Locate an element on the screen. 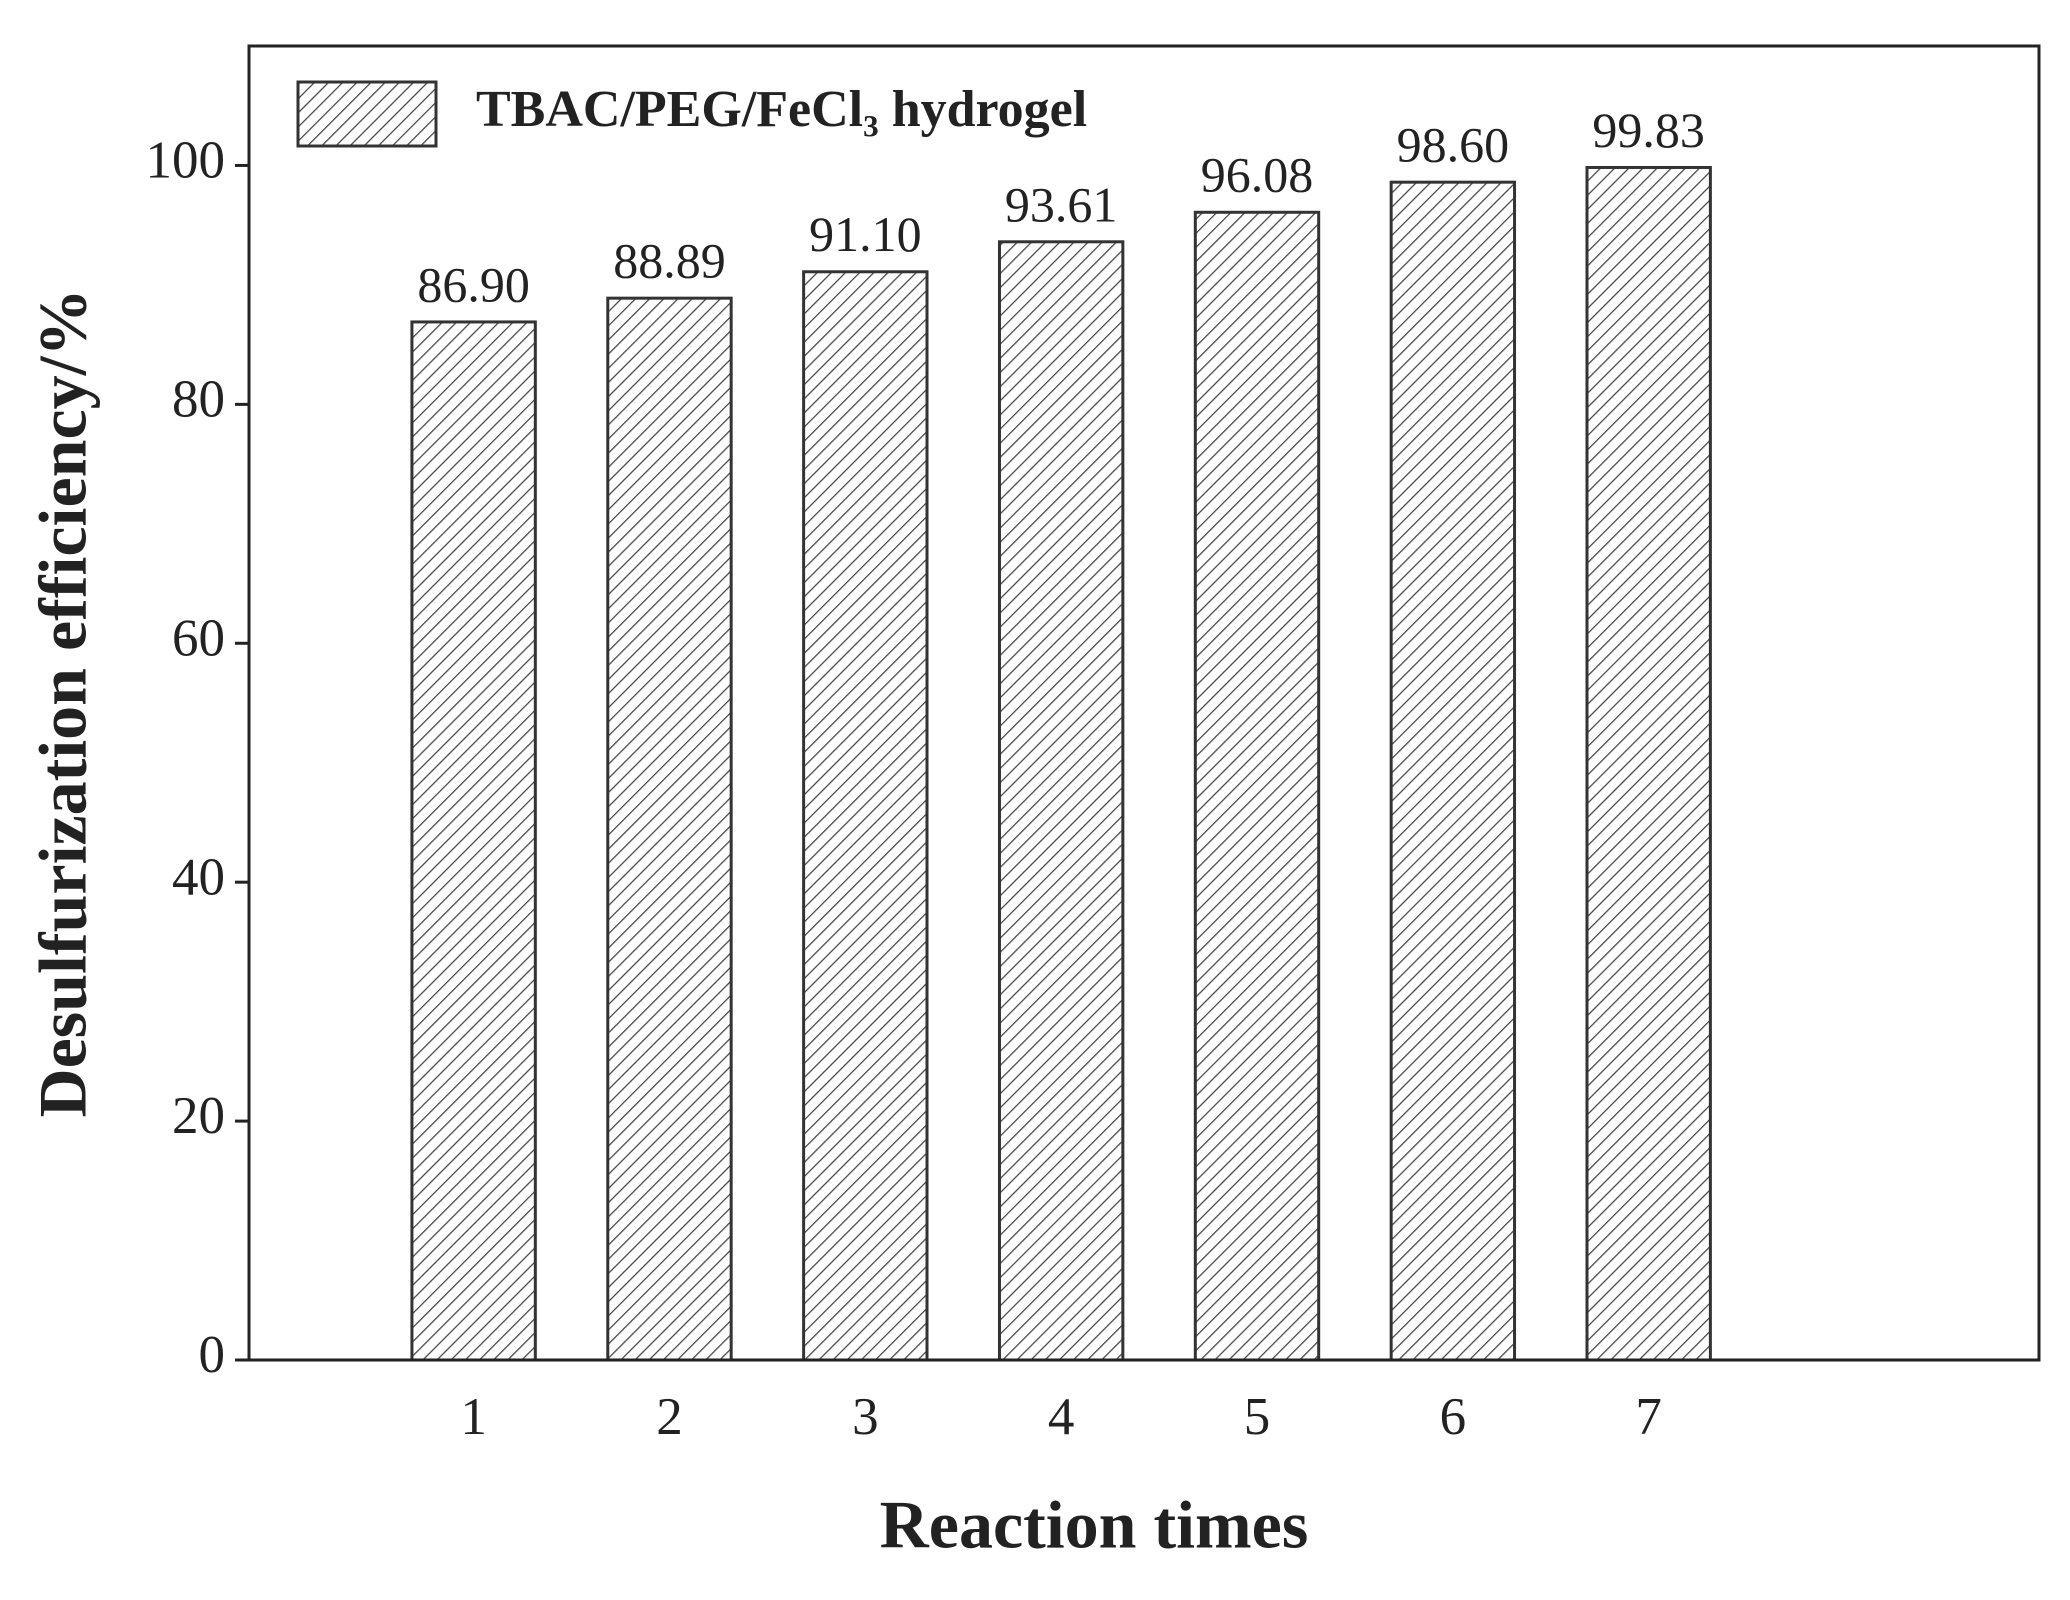  value-label: 86.90 is located at coordinates (473, 284).